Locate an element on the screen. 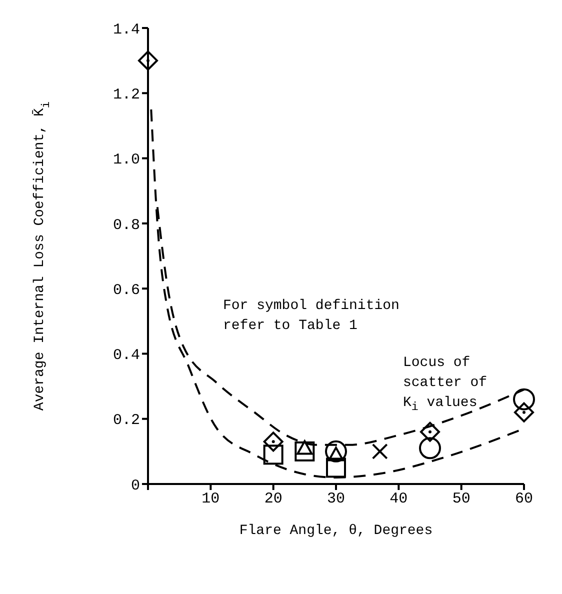 This screenshot has height=594, width=562. y-tick-label: 0.4 is located at coordinates (126, 355).